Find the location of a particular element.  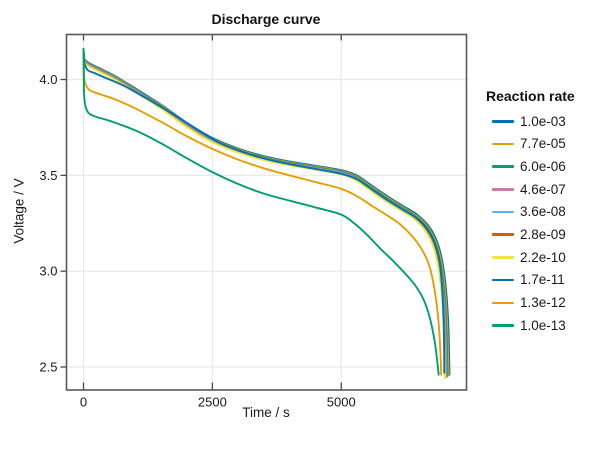

legend-item-label: 3.6e-08 is located at coordinates (543, 212).